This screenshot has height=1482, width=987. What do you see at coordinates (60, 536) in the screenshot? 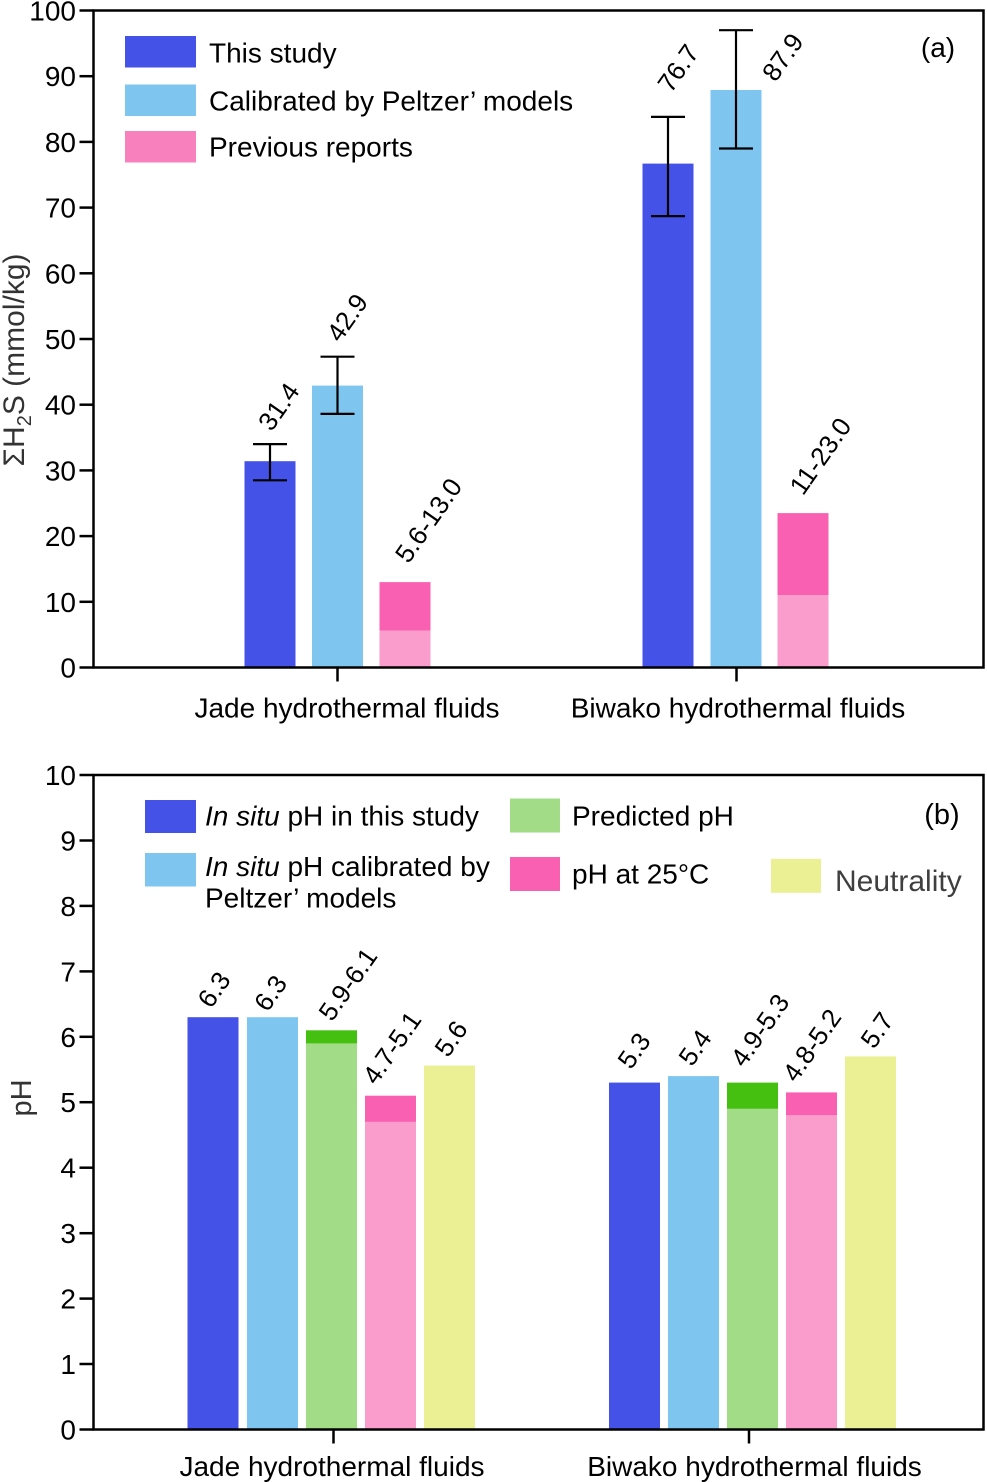
I see `svg-text: 20` at bounding box center [60, 536].